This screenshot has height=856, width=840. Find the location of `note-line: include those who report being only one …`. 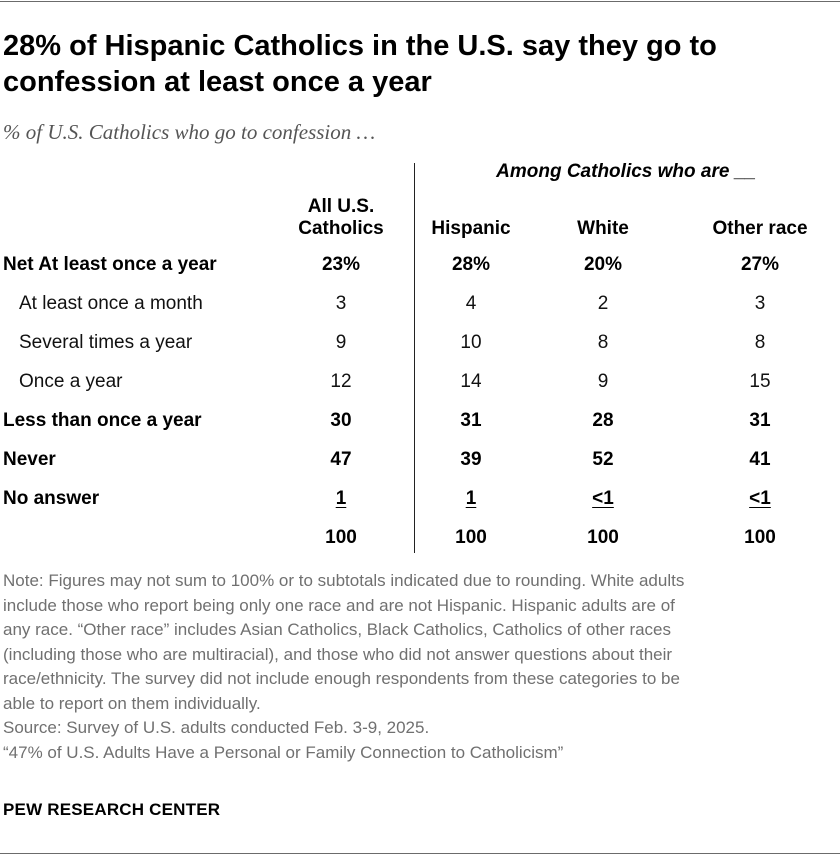

note-line: include those who report being only one … is located at coordinates (339, 605).